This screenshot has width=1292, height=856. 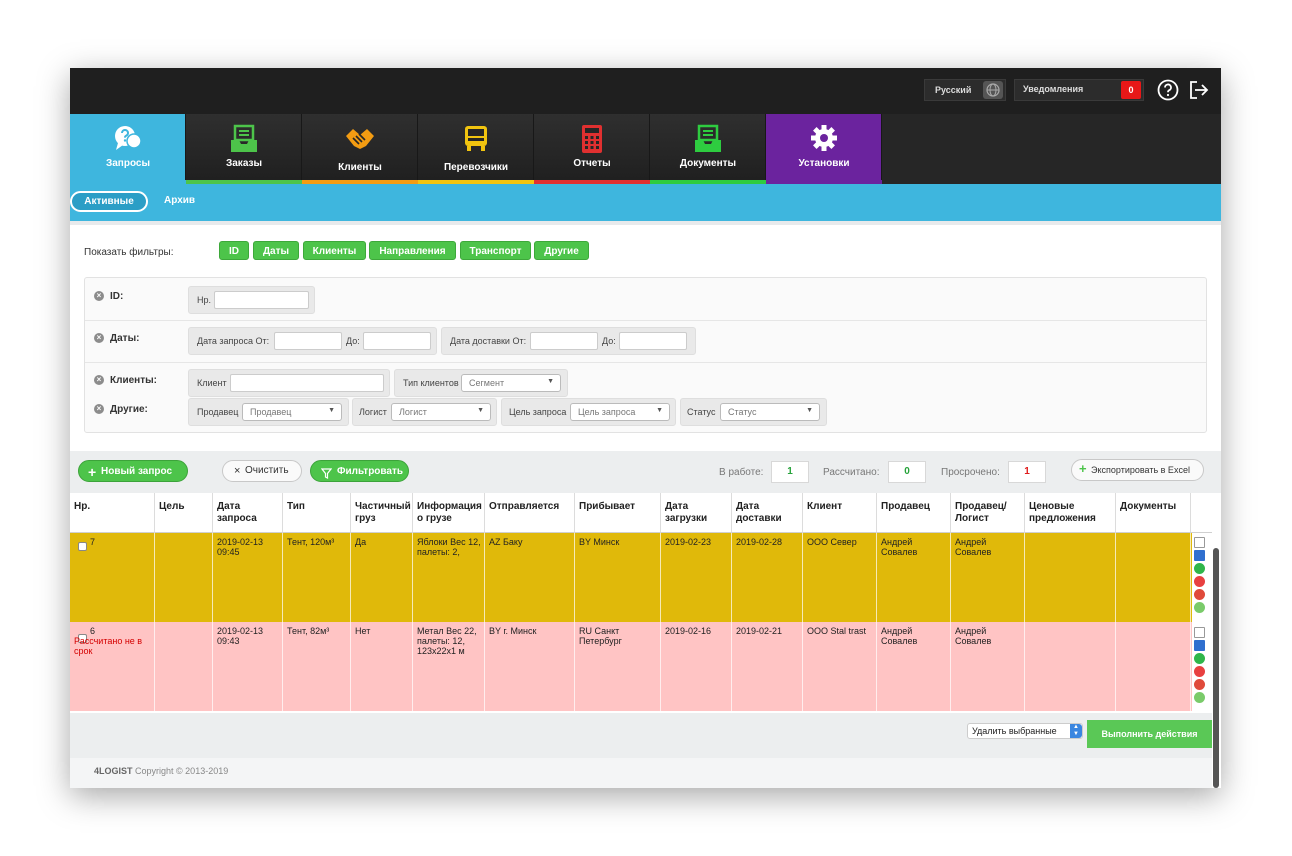 What do you see at coordinates (234, 250) in the screenshot?
I see `filter-chip-id: ID` at bounding box center [234, 250].